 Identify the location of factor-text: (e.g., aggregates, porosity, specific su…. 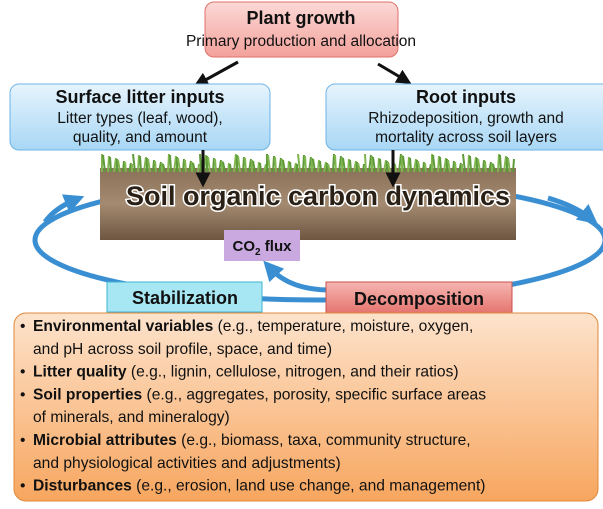
(314, 394).